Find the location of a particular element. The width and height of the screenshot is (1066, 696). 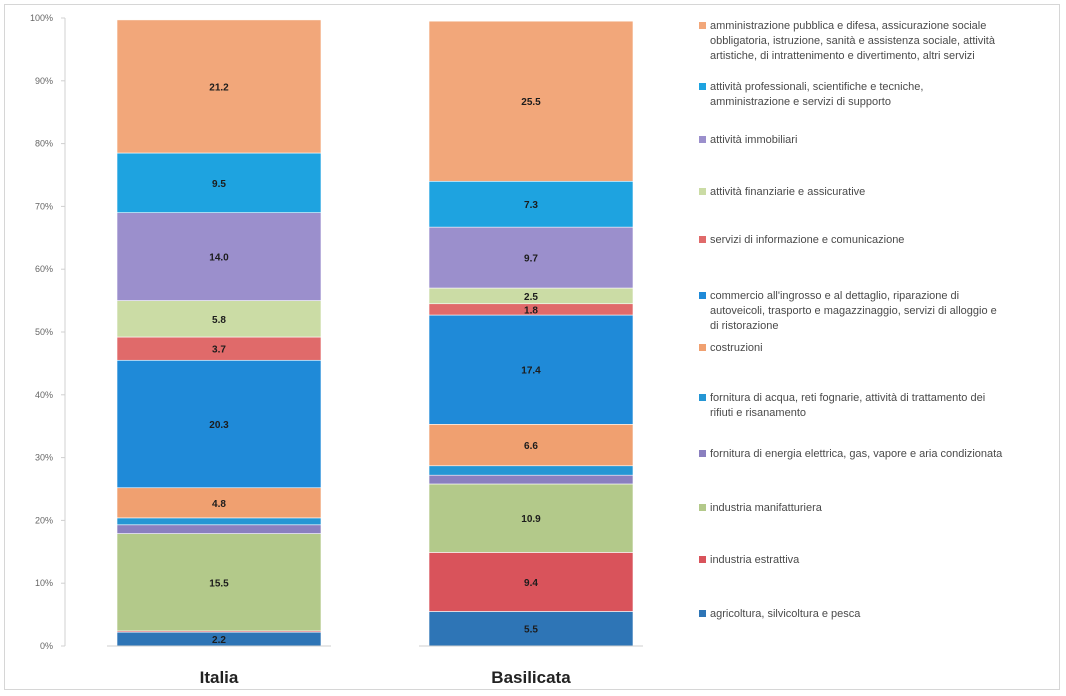

y-tick-label: 20% is located at coordinates (44, 520).